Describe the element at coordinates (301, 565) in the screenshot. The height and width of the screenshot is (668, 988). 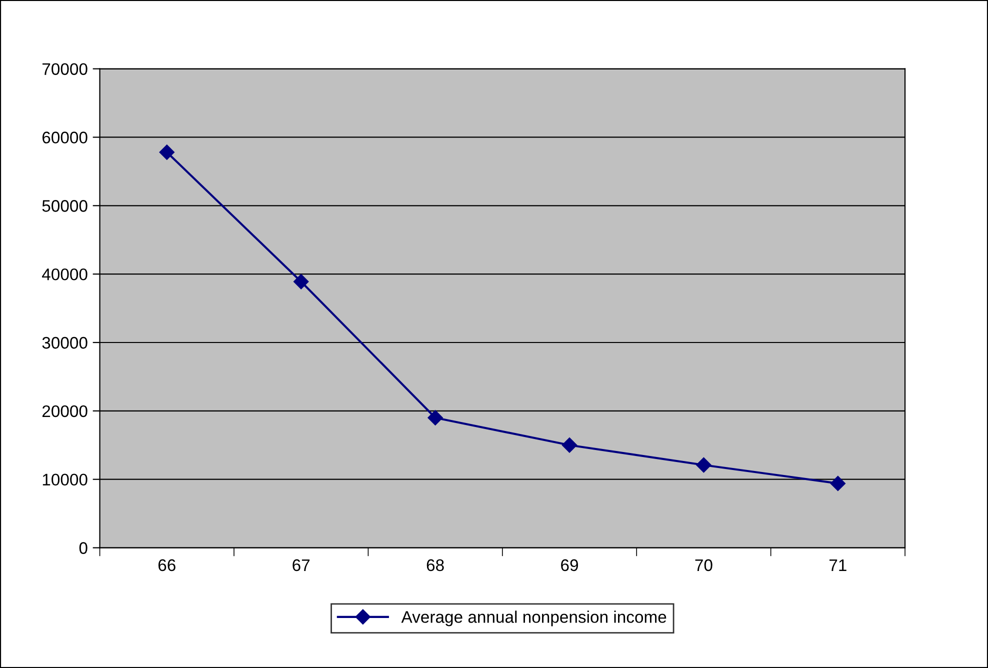
I see `x-tick-label: 67` at that location.